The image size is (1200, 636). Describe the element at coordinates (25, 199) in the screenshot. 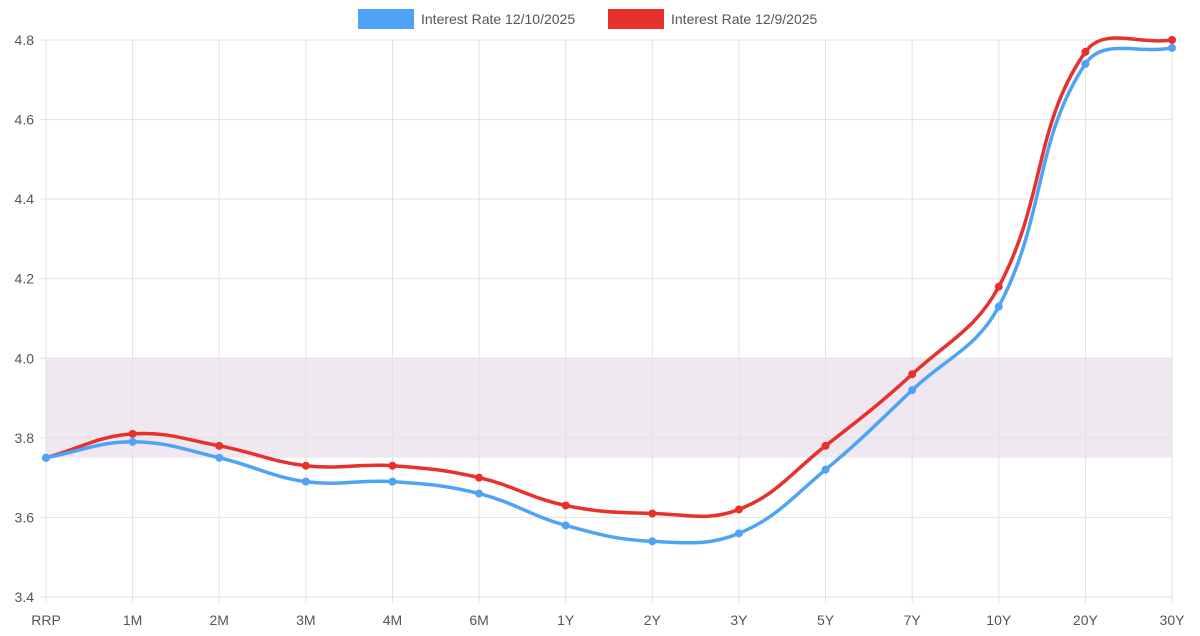

I see `y-tick-label: 4.4` at that location.